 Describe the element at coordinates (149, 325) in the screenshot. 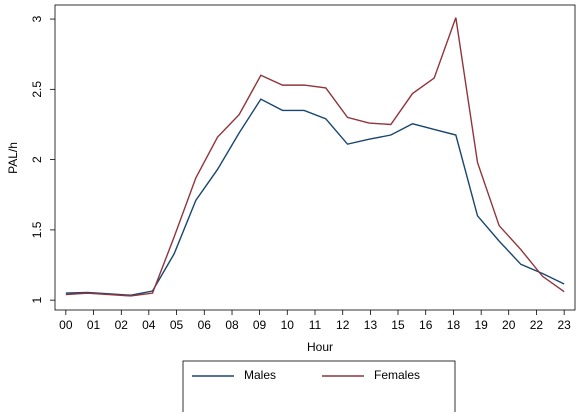

I see `x-tick-label: 04` at that location.